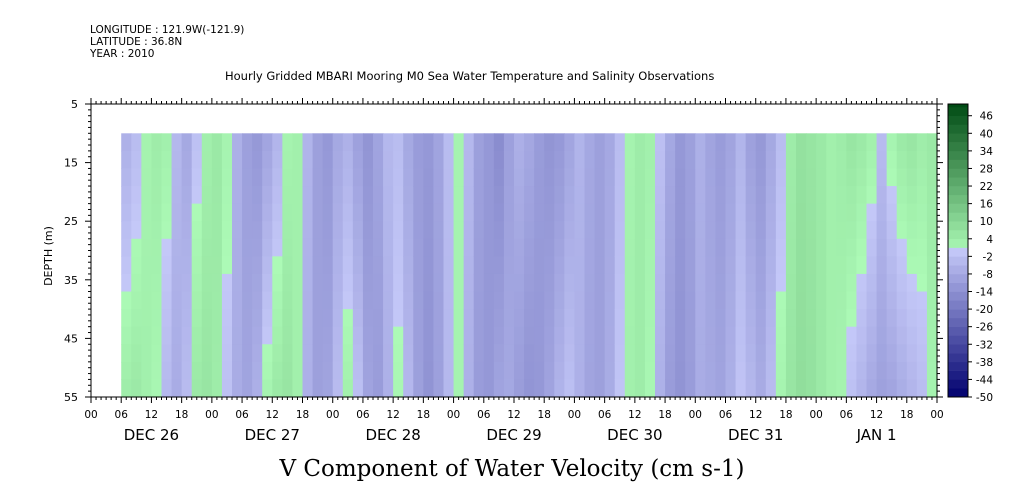  Describe the element at coordinates (484, 415) in the screenshot. I see `x-hour-label: 06` at that location.